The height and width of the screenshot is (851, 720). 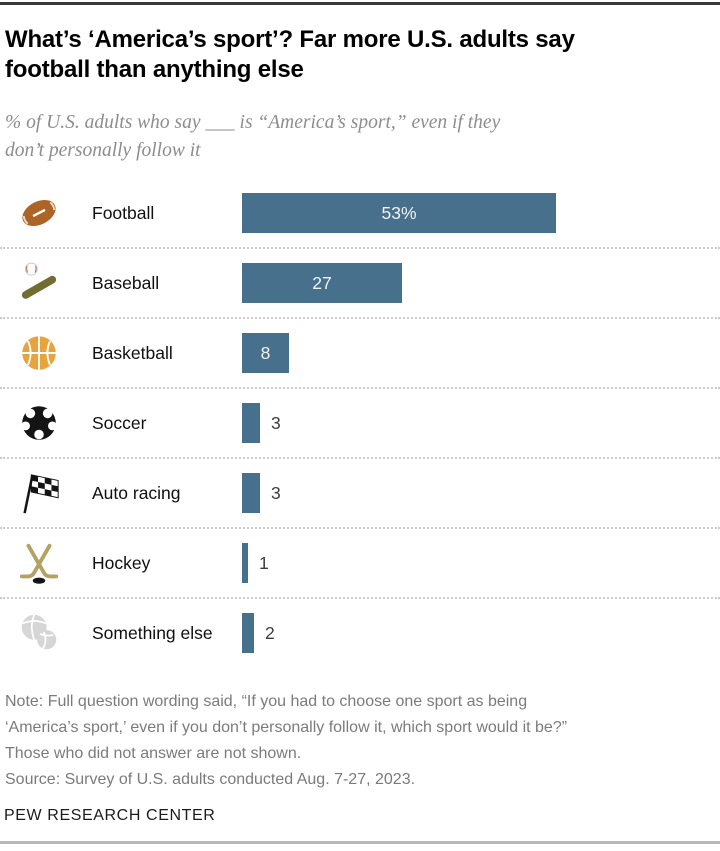 I want to click on checkered-flag-icon, so click(x=39, y=493).